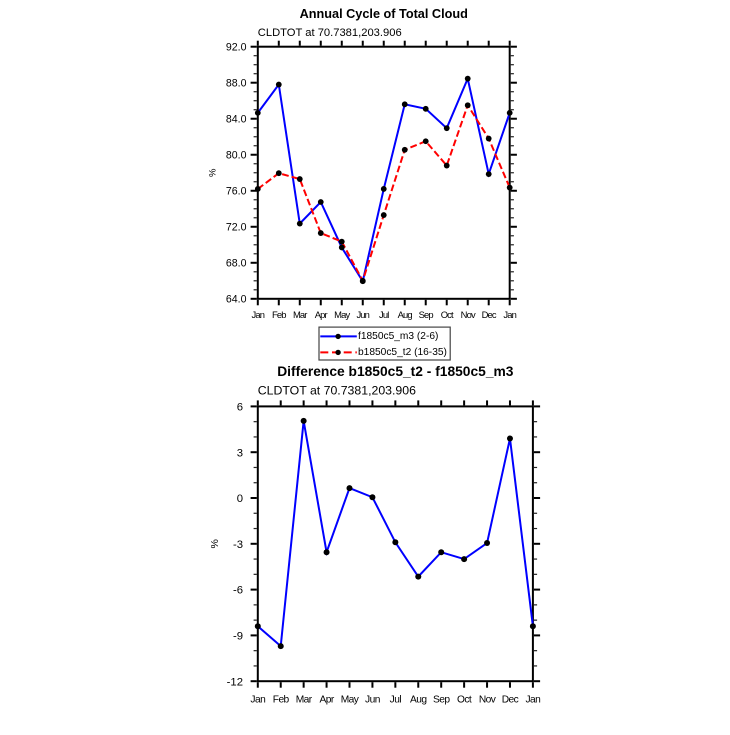 The width and height of the screenshot is (730, 735). I want to click on svg-text: 76.0, so click(236, 192).